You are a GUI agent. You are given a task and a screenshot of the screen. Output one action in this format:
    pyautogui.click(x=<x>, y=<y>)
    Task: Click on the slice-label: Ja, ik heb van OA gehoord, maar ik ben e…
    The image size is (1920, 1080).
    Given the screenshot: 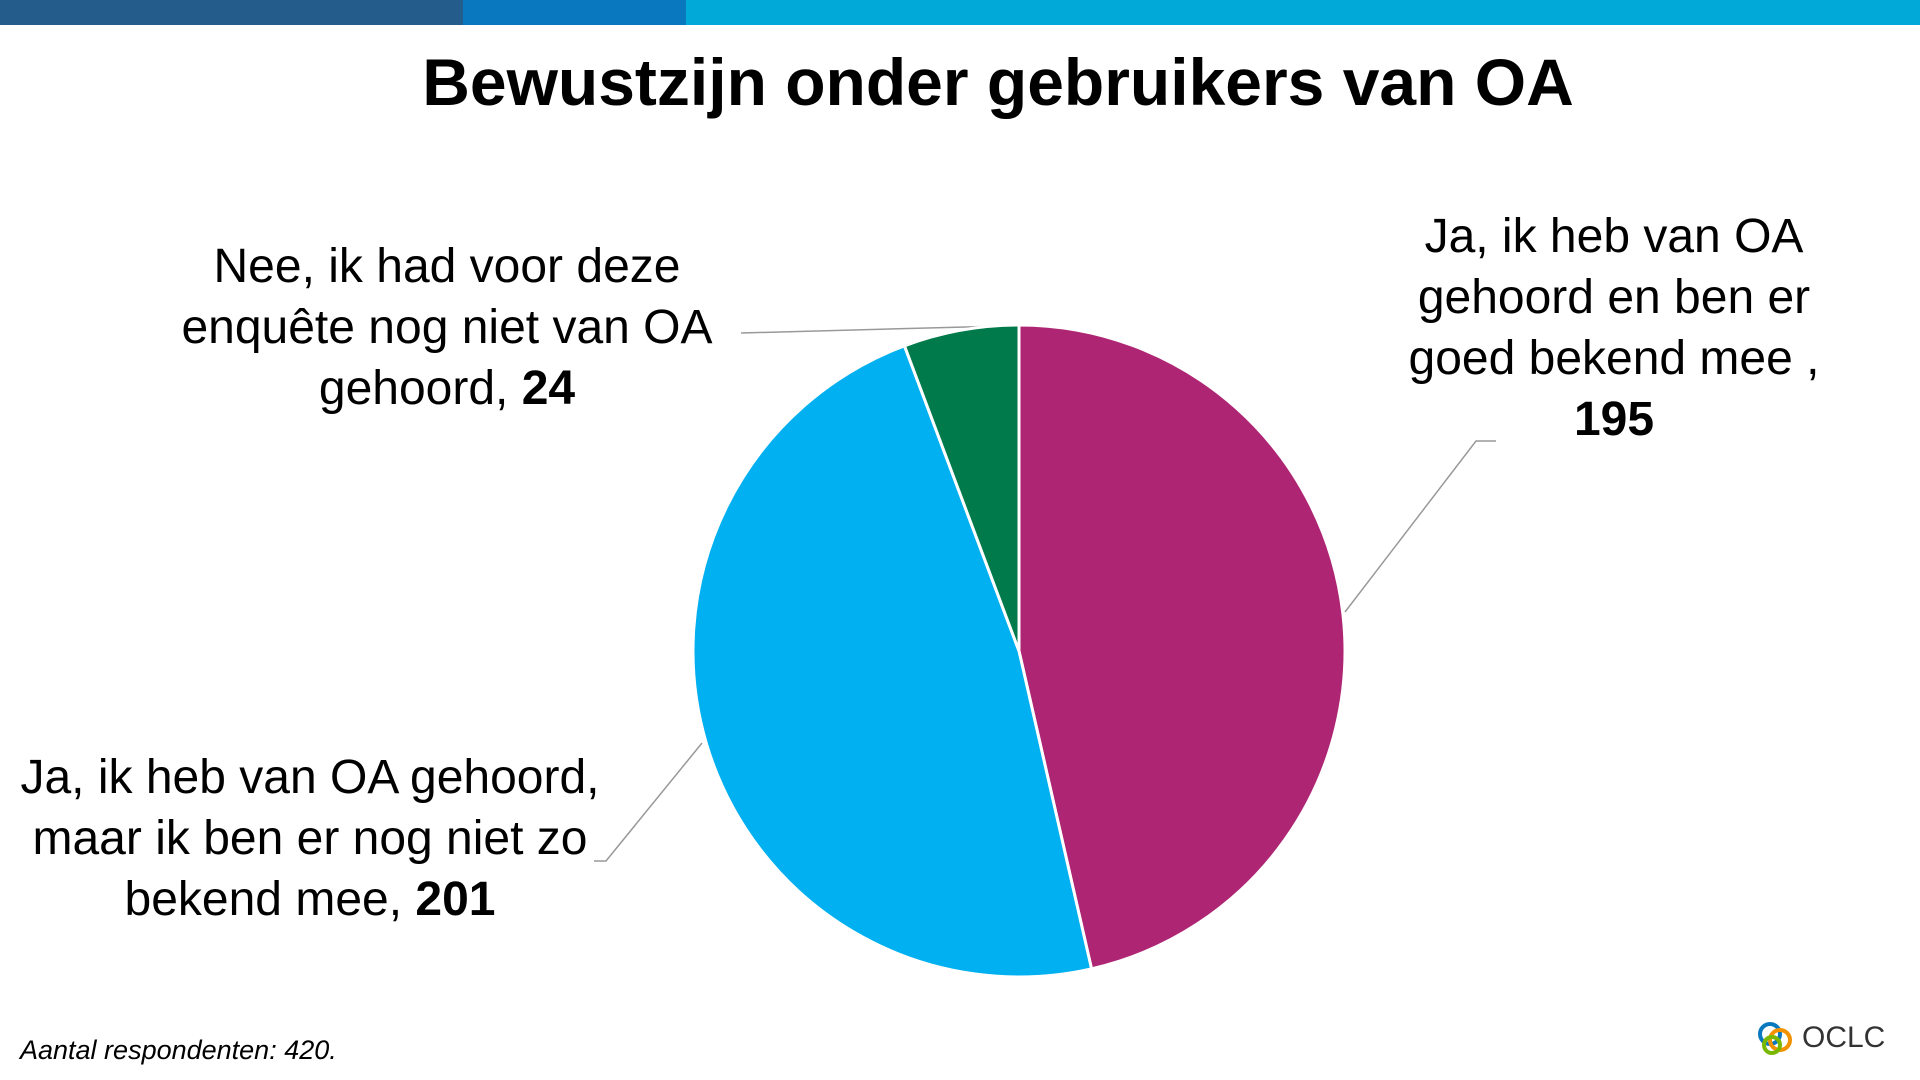 What is the action you would take?
    pyautogui.click(x=310, y=838)
    